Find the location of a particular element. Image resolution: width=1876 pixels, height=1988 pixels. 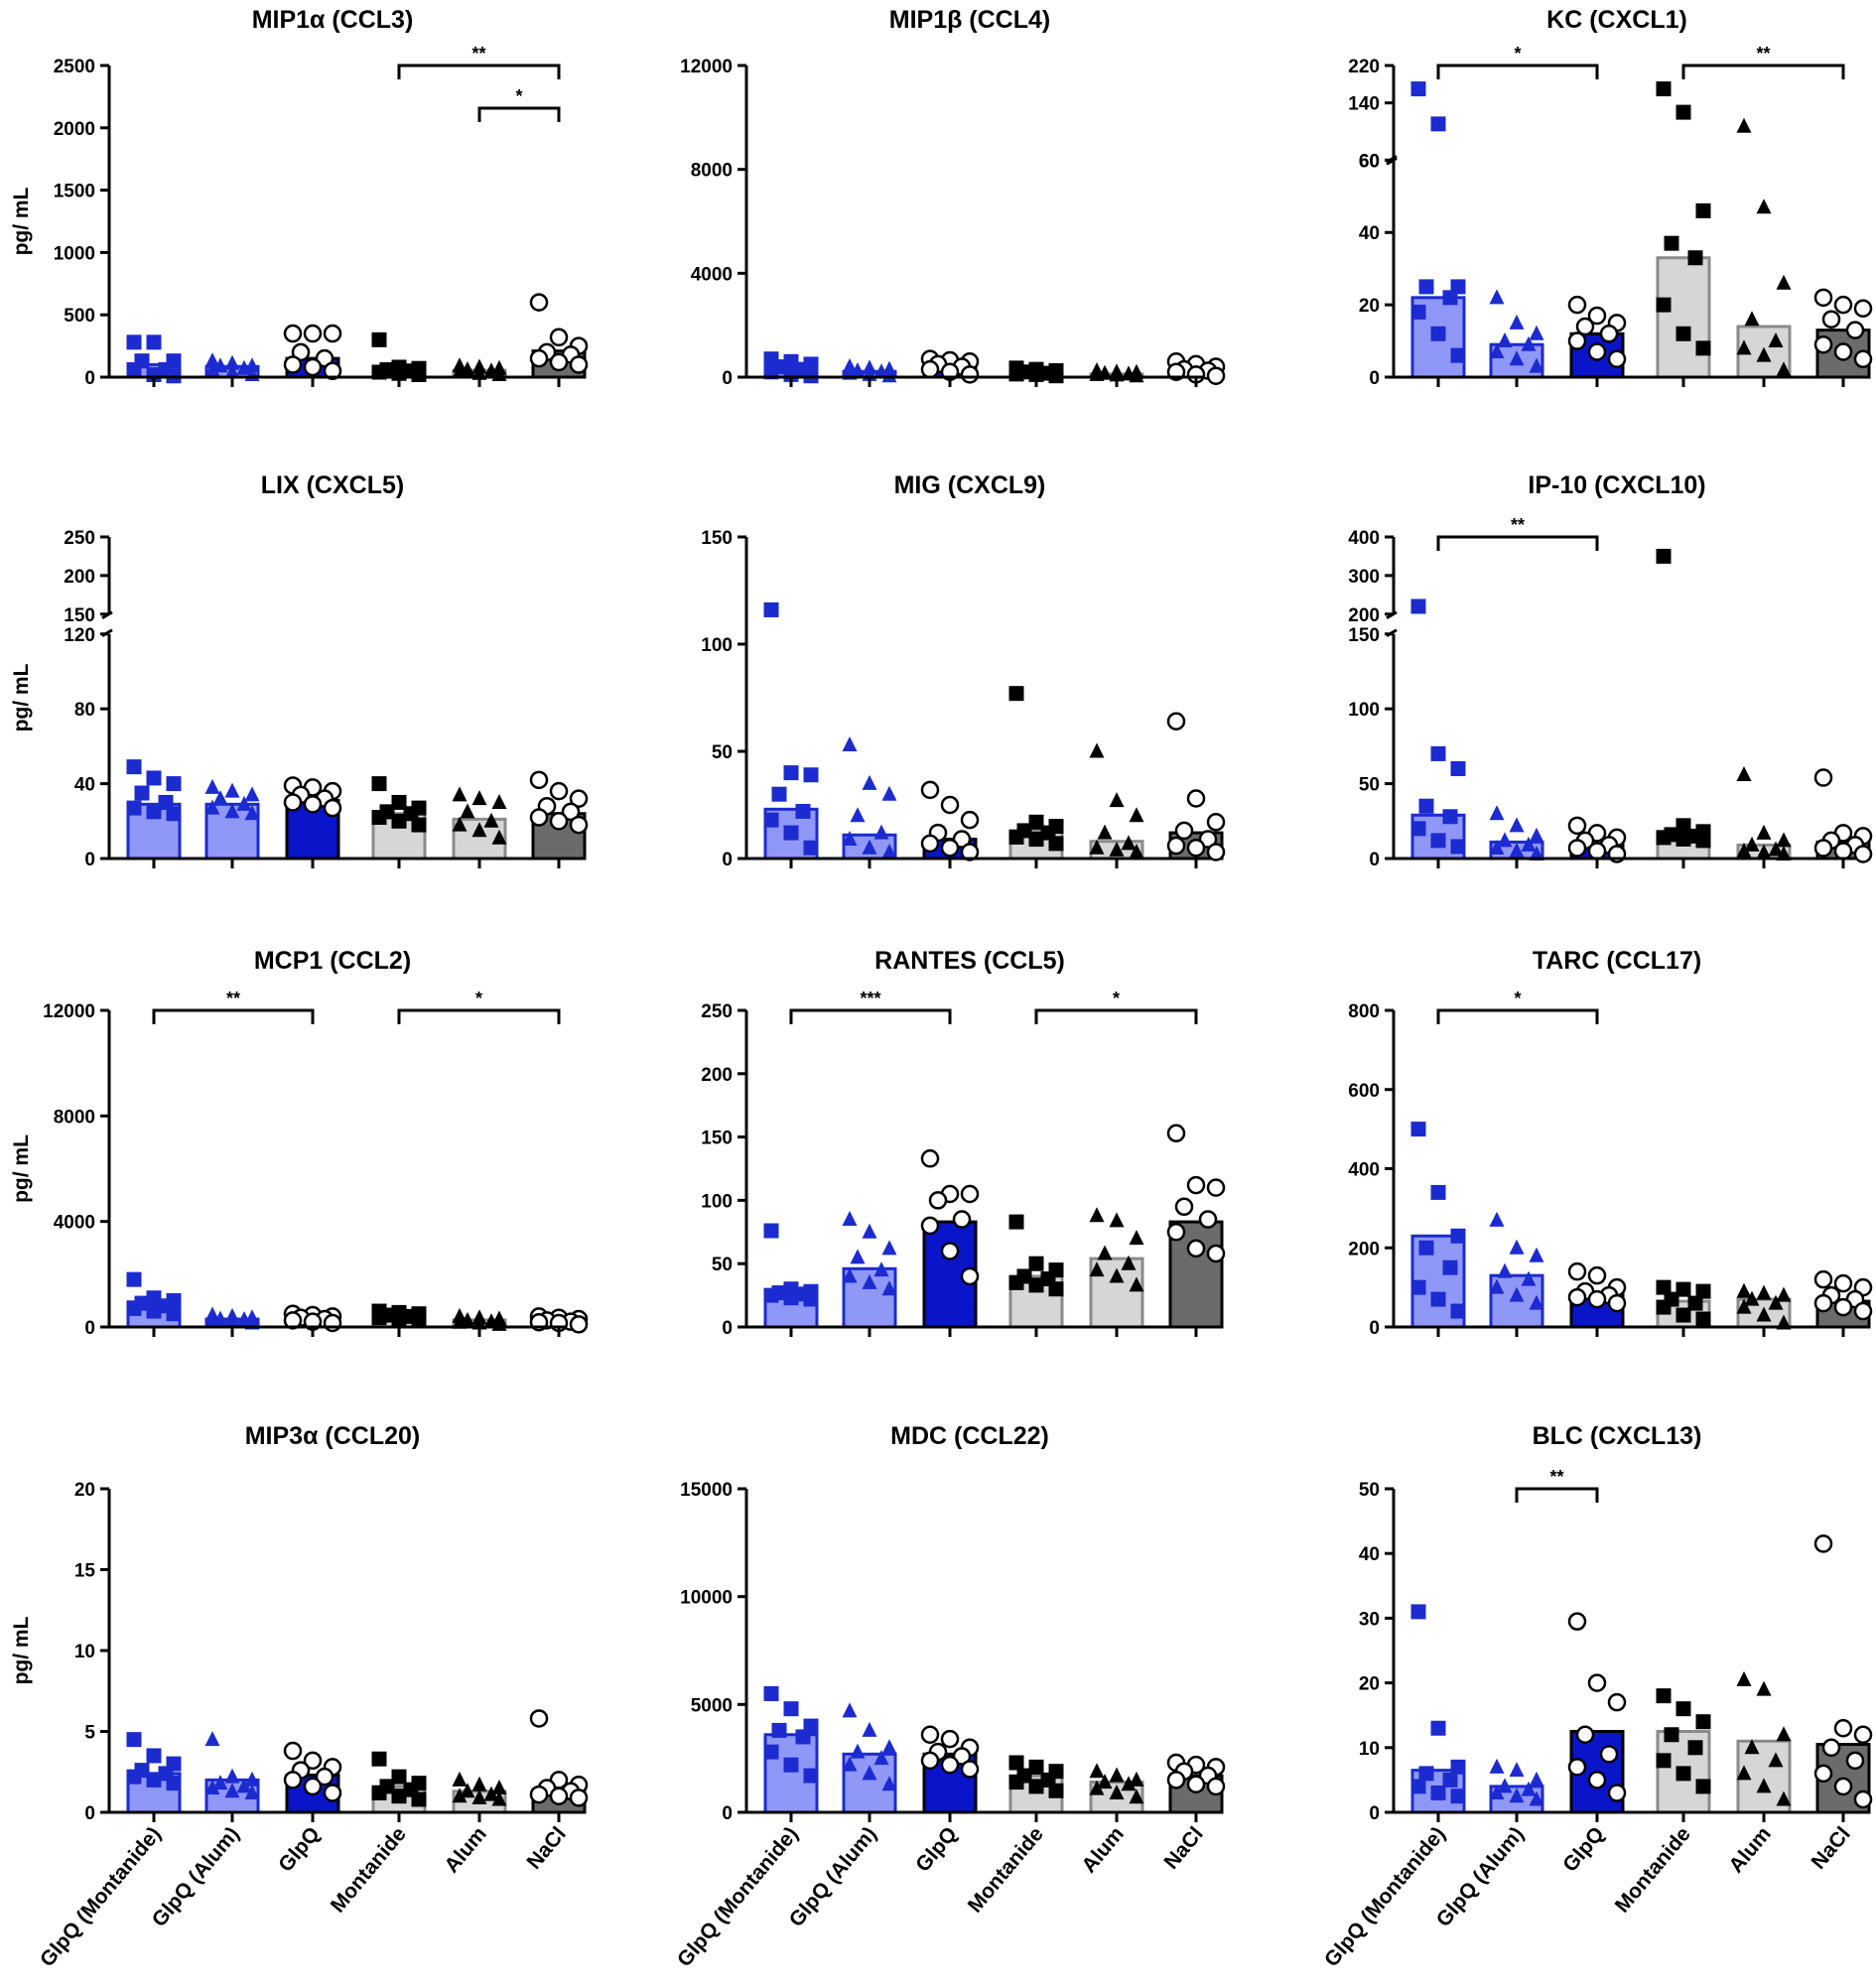

y-tick-label: 50 is located at coordinates (1369, 785).